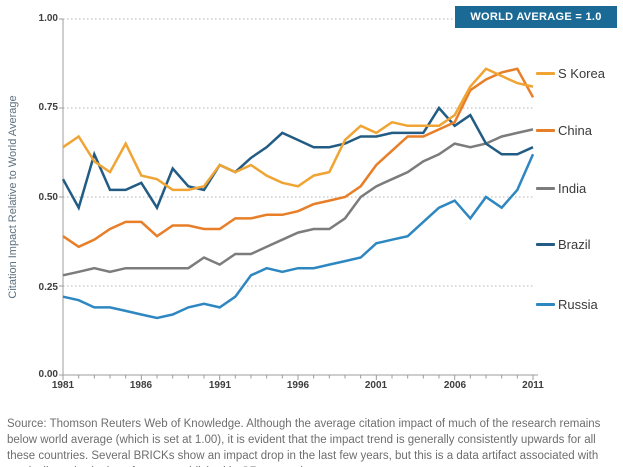  I want to click on legend-swatch-china, so click(545, 131).